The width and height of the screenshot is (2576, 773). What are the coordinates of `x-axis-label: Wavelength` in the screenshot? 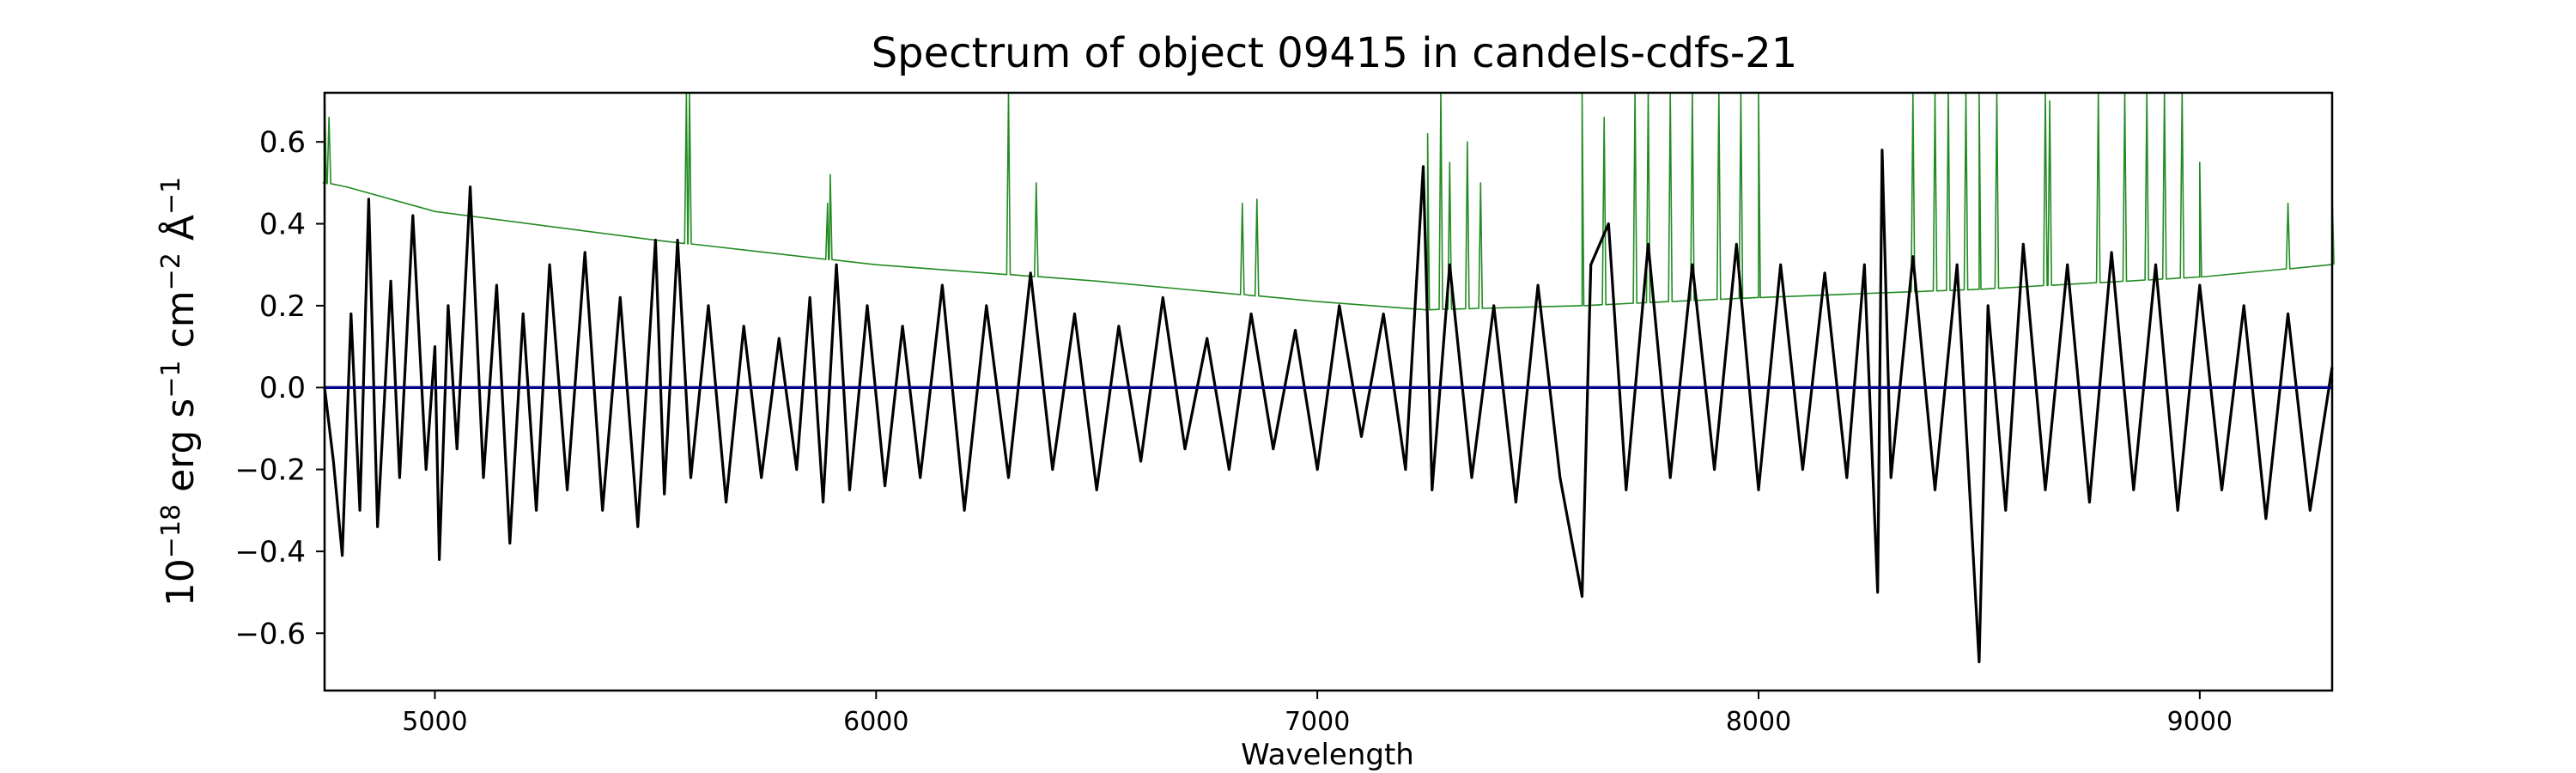 It's located at (1327, 755).